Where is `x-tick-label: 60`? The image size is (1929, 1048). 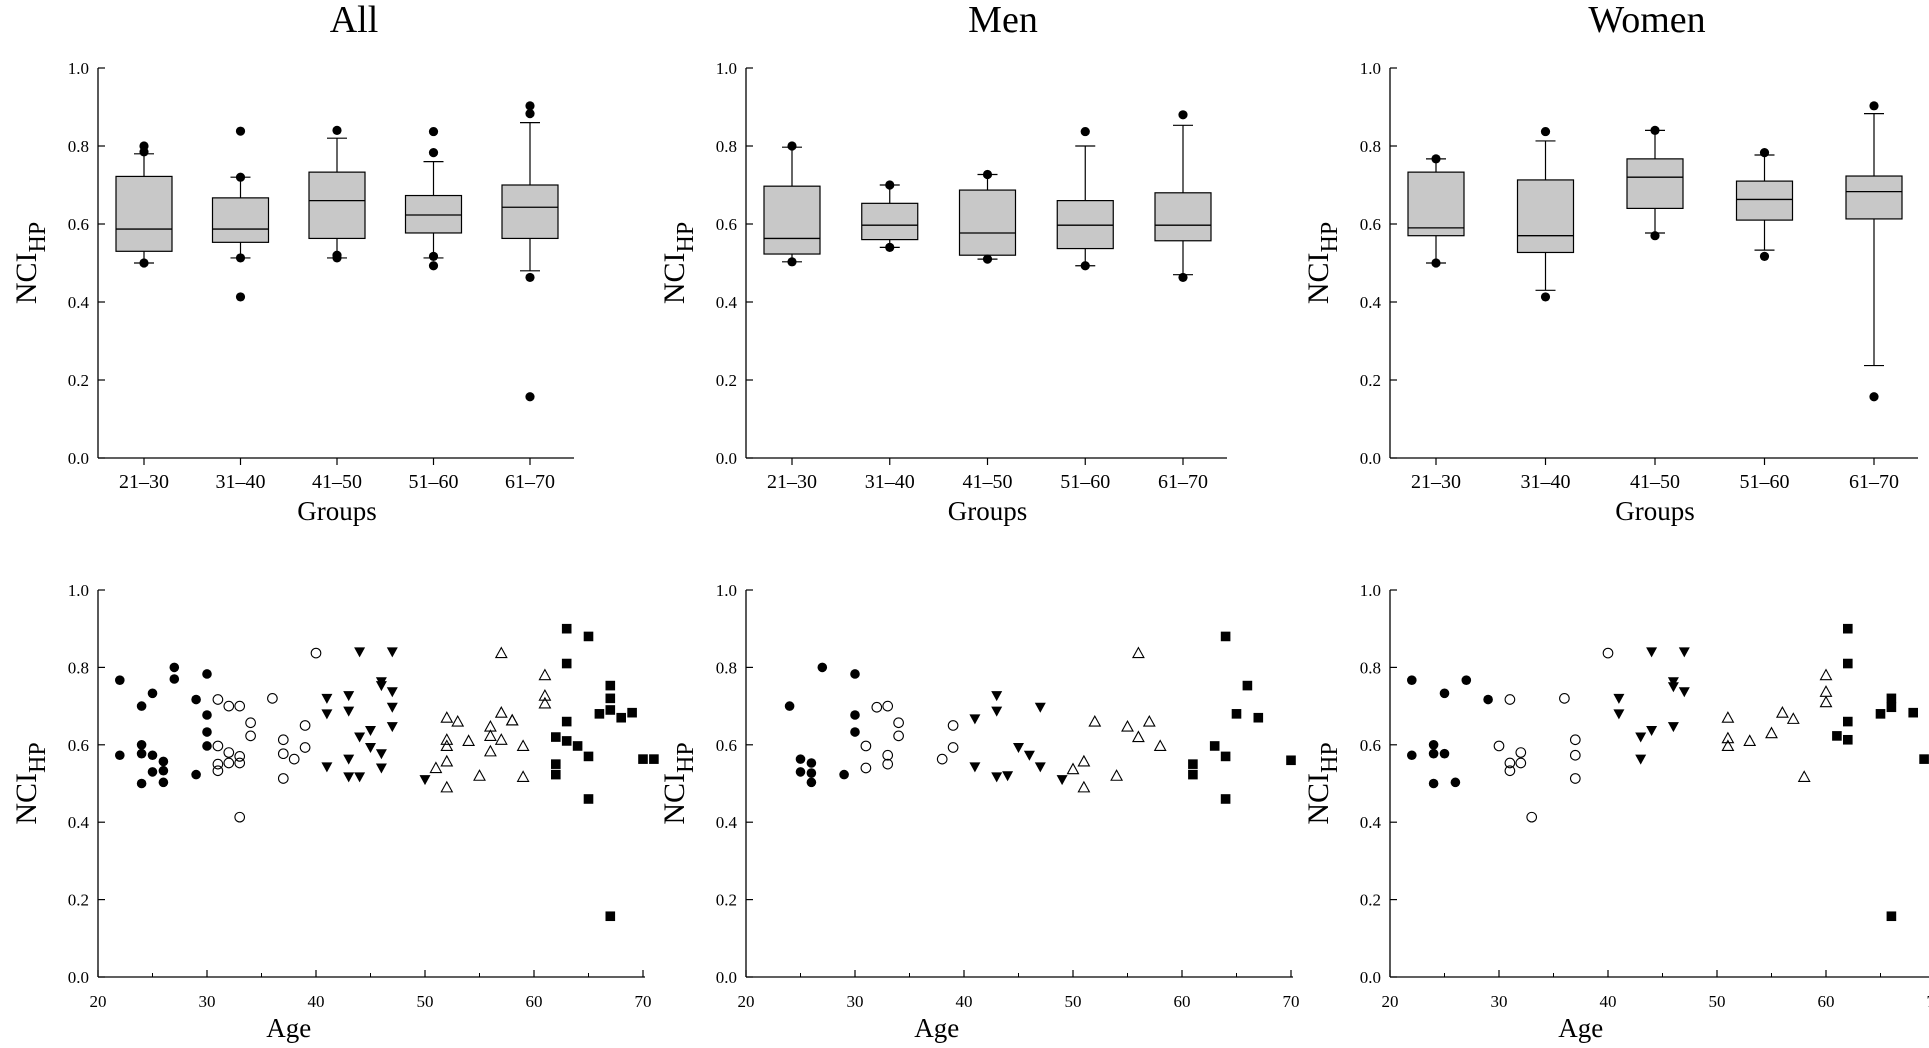
x-tick-label: 60 is located at coordinates (534, 1001).